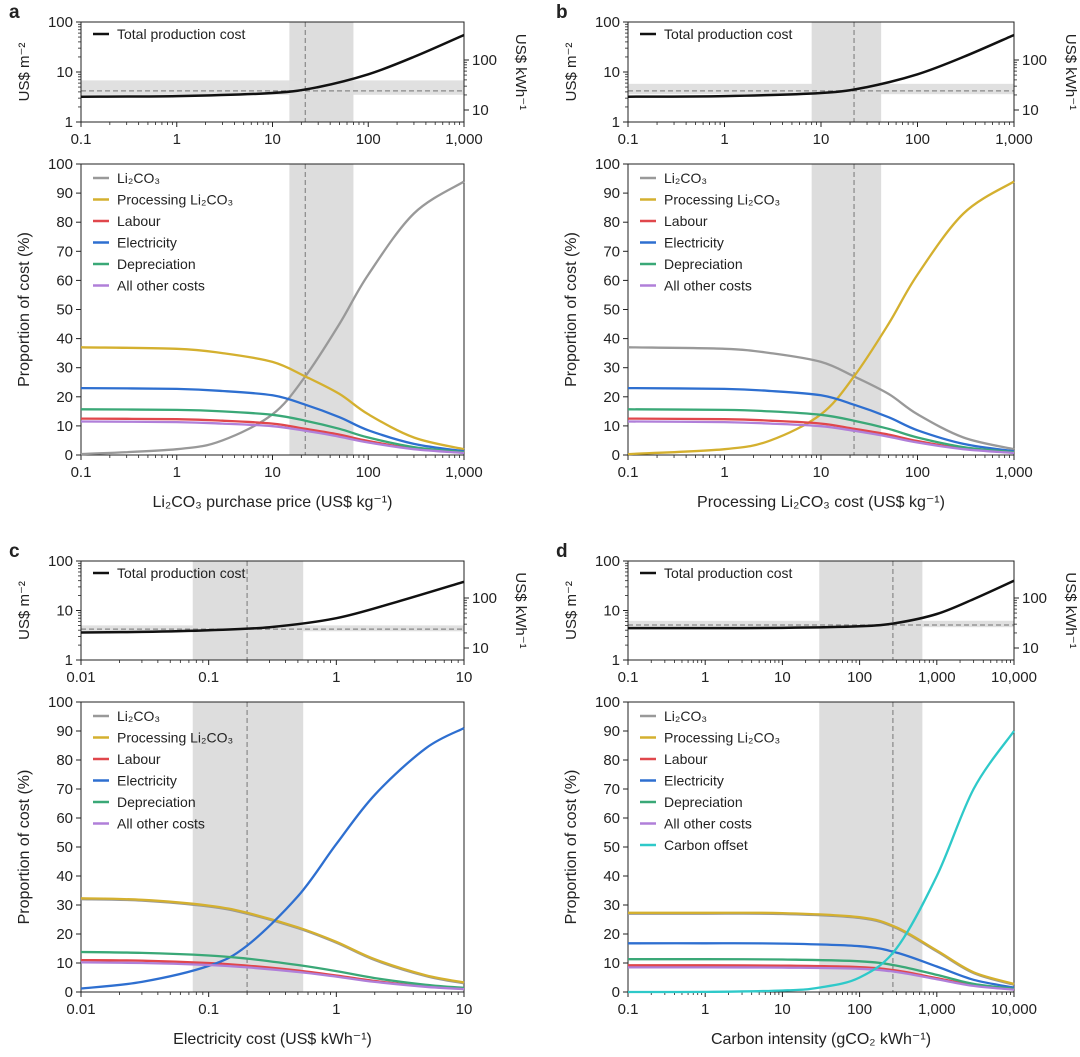  Describe the element at coordinates (859, 677) in the screenshot. I see `top-x-tick-label: 100` at that location.